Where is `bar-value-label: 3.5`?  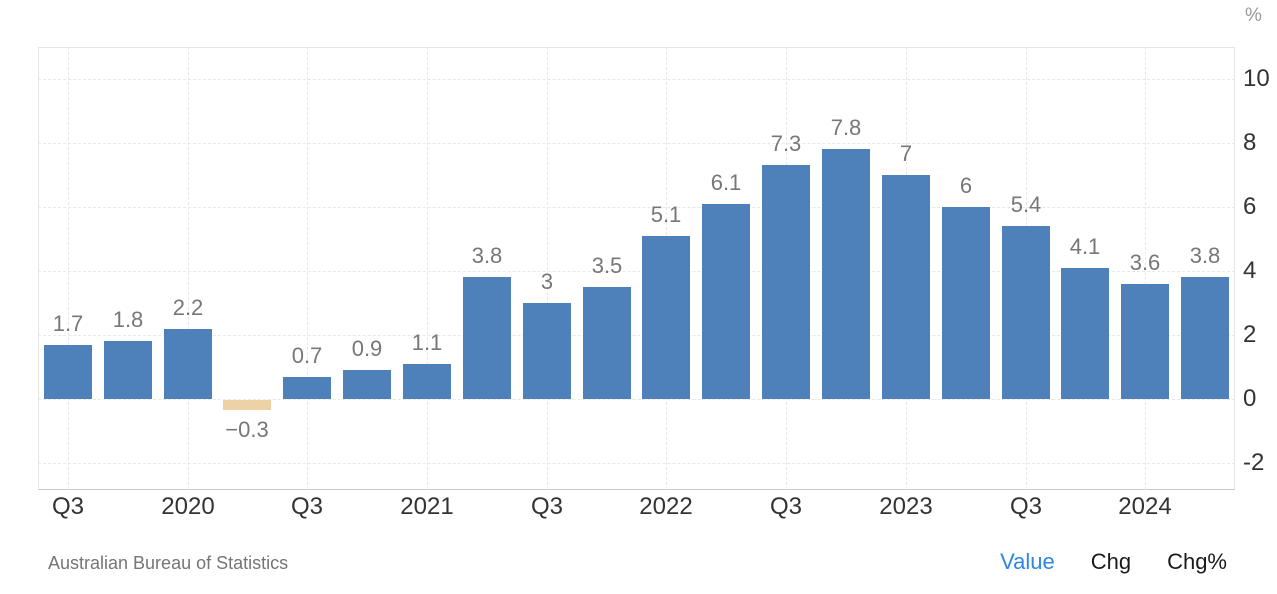
bar-value-label: 3.5 is located at coordinates (607, 265).